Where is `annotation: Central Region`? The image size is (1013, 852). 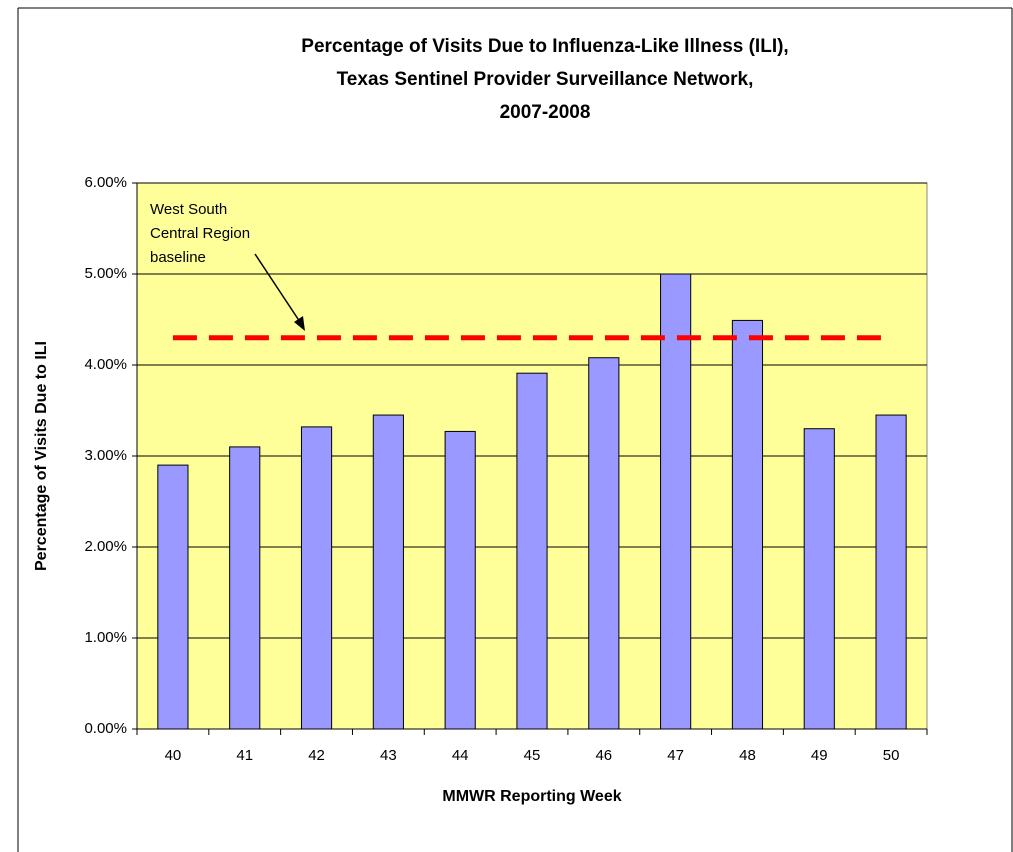 annotation: Central Region is located at coordinates (200, 233).